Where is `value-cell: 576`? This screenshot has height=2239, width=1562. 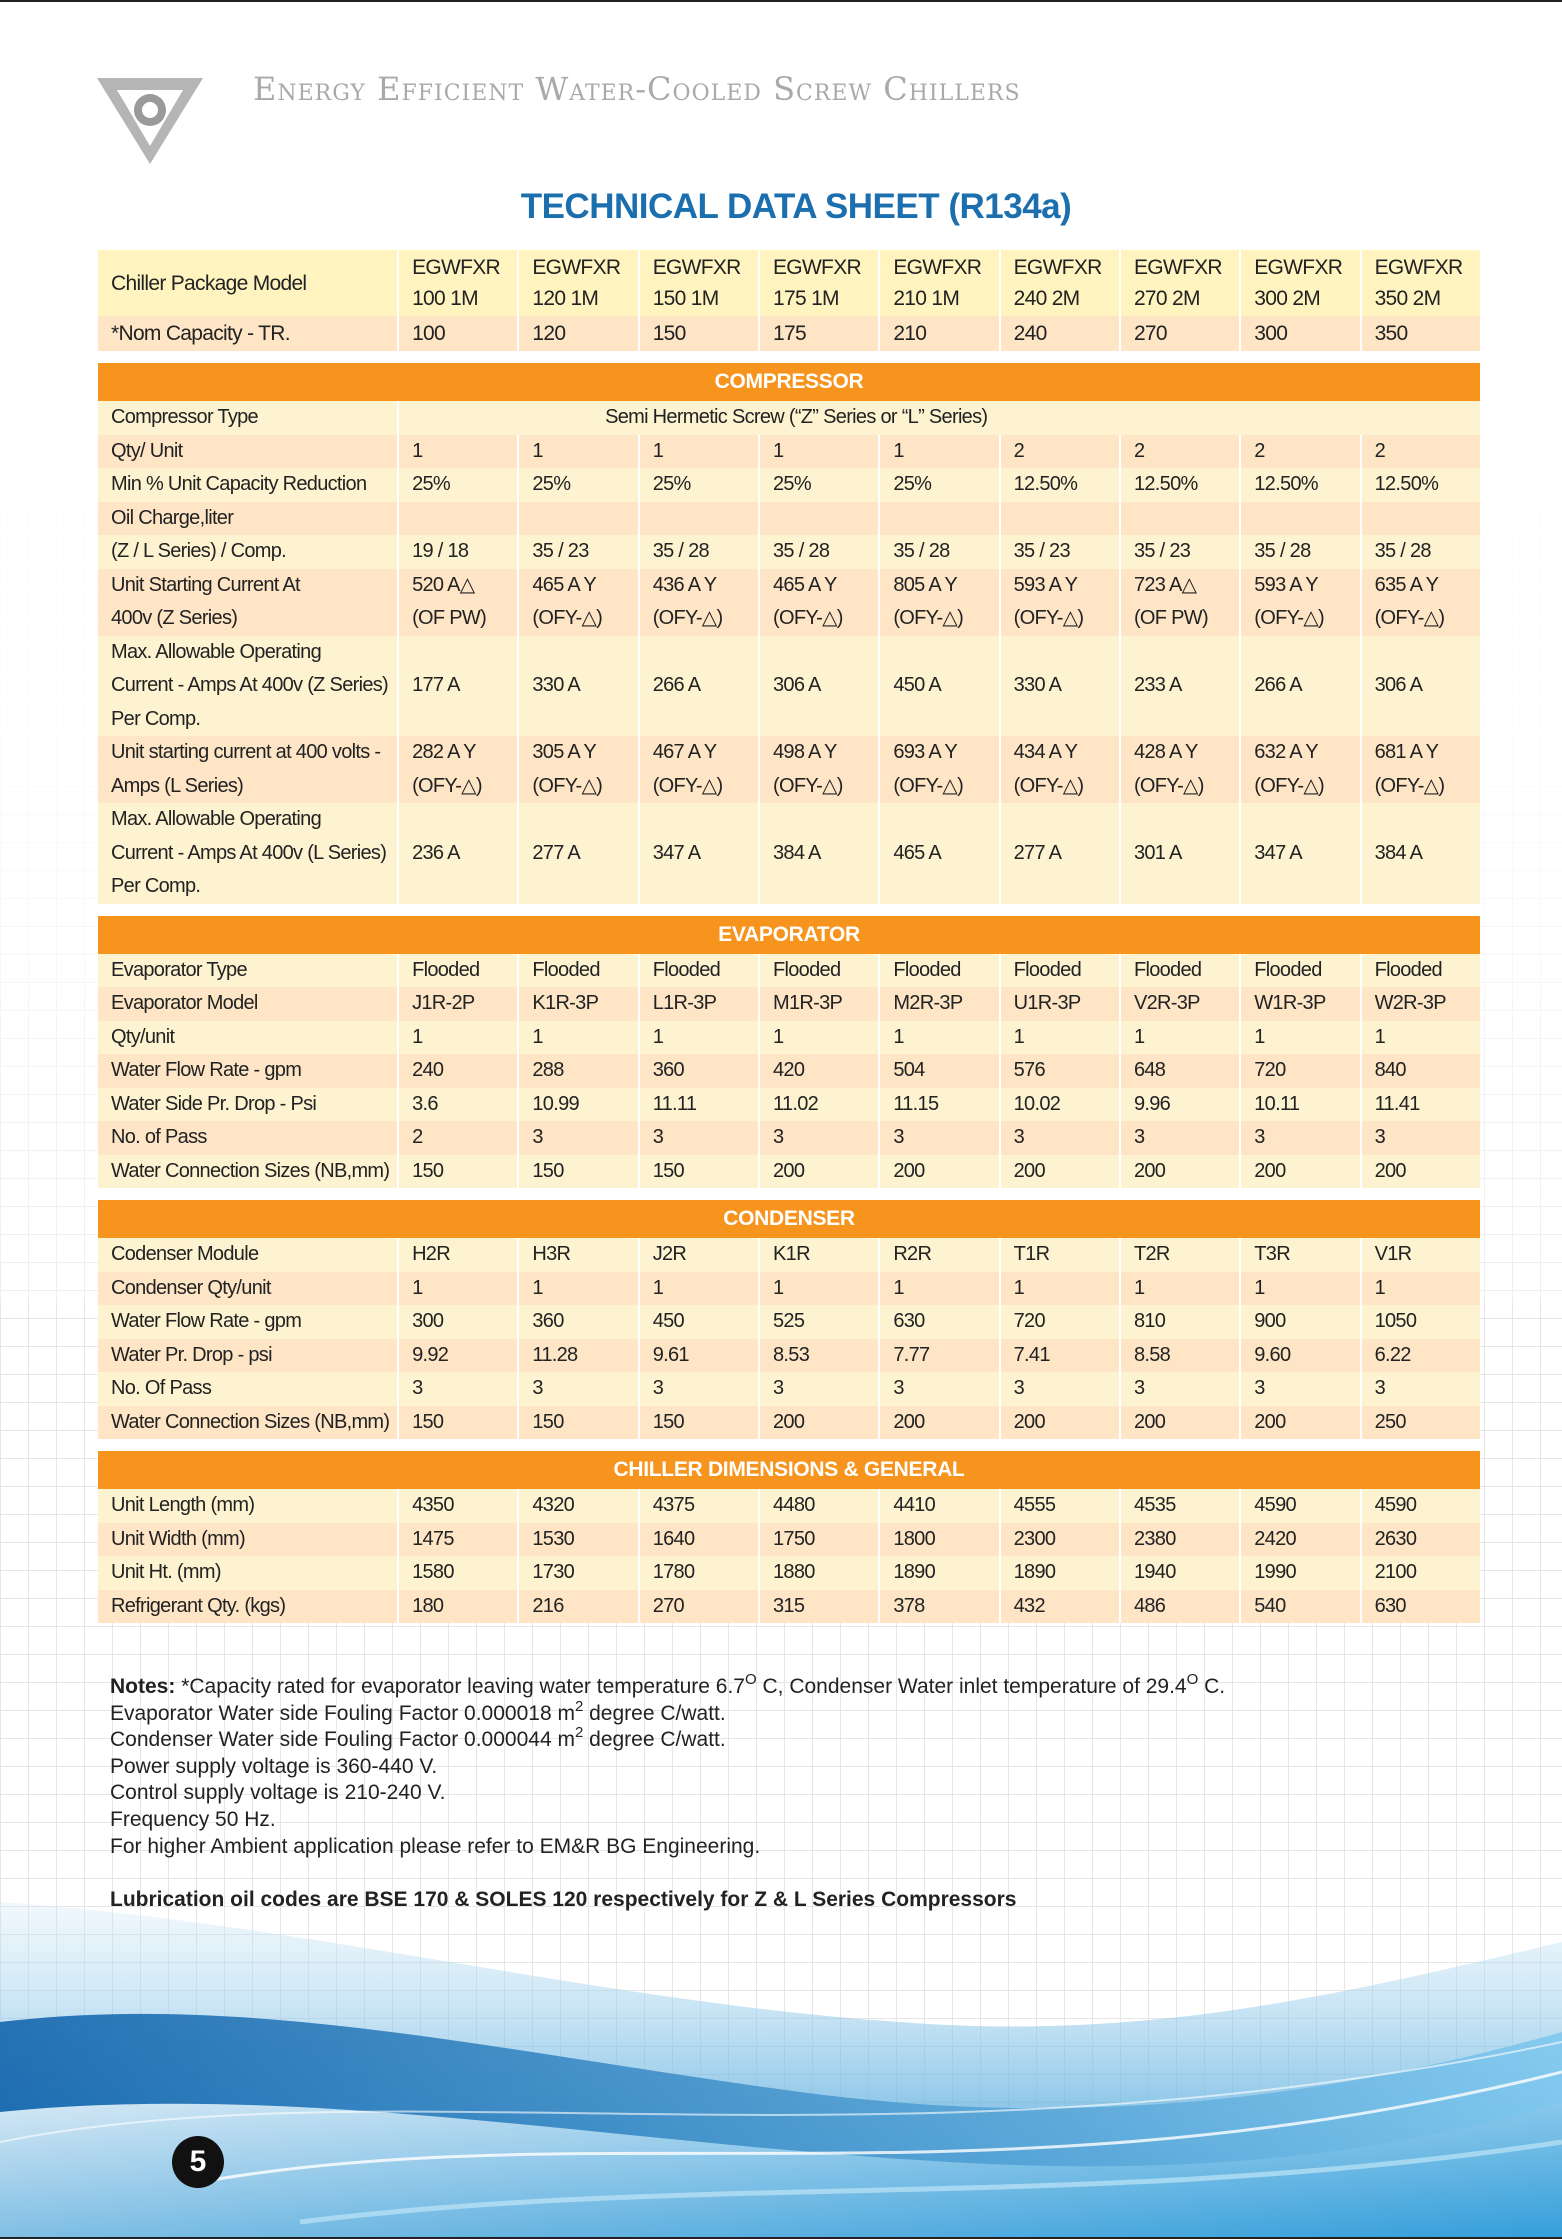
value-cell: 576 is located at coordinates (1058, 1071).